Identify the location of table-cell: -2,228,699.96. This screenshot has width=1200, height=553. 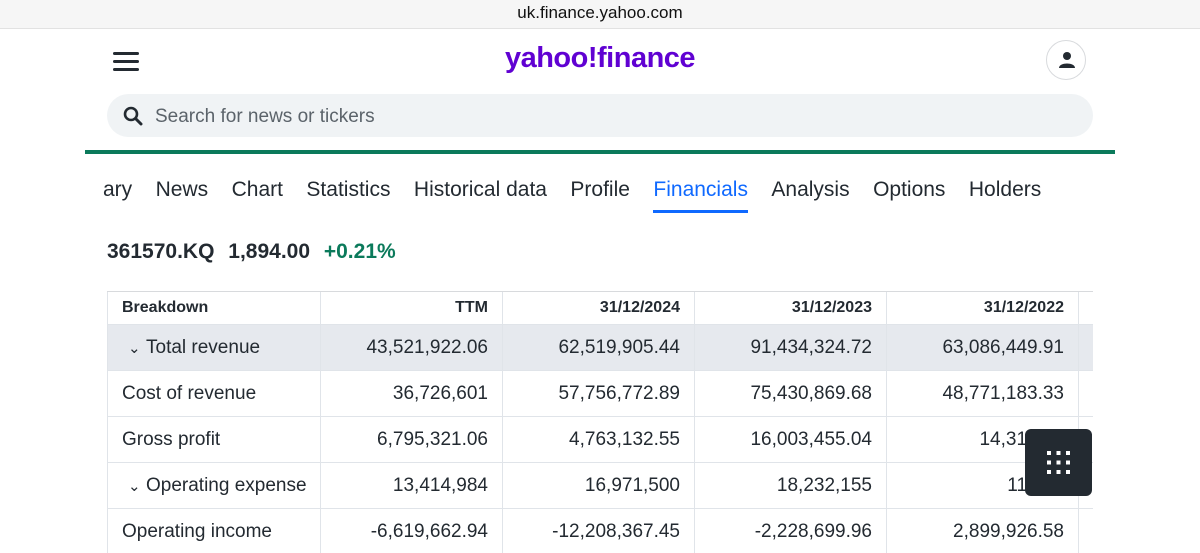
(791, 531).